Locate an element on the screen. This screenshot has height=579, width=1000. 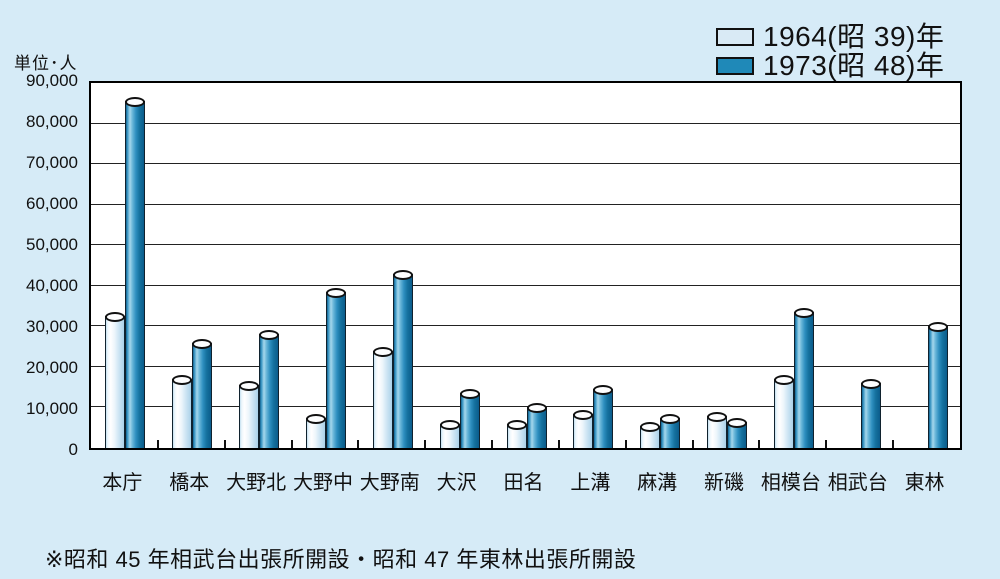
bar-1964-相模台 is located at coordinates (783, 411).